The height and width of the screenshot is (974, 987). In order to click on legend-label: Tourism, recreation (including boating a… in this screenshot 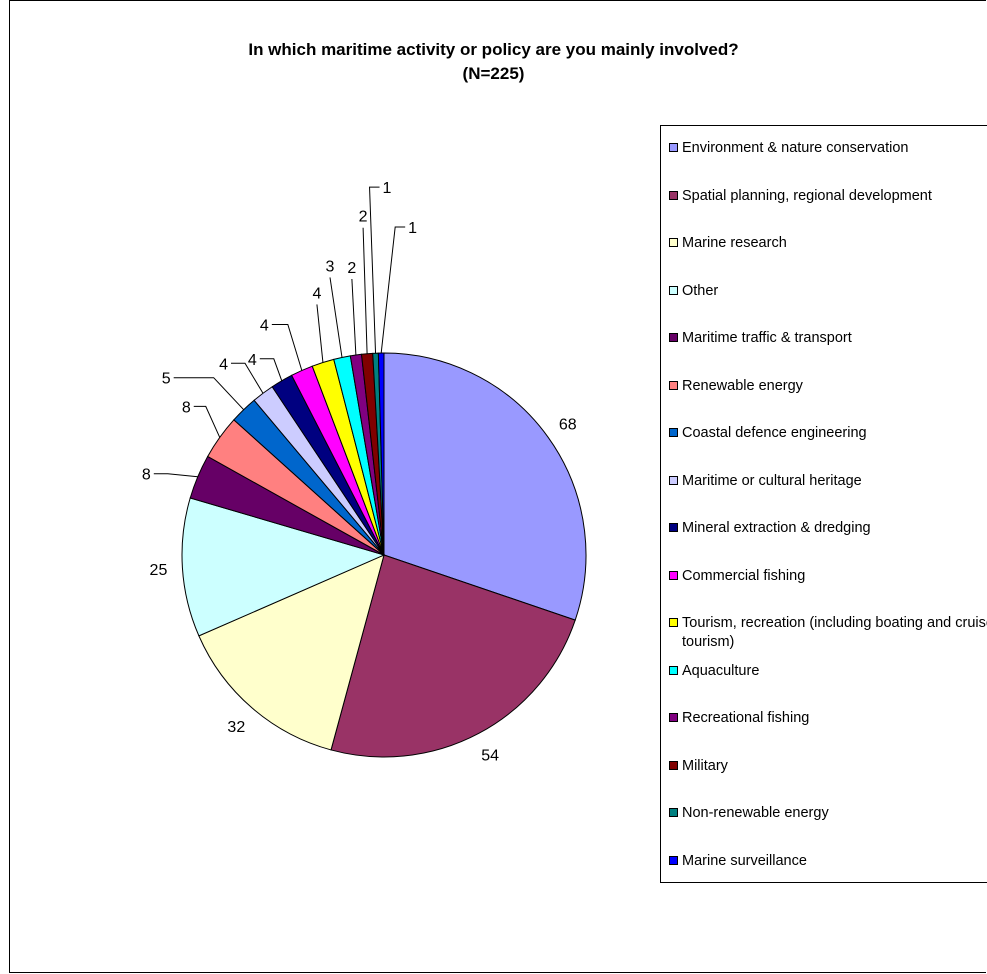, I will do `click(834, 632)`.